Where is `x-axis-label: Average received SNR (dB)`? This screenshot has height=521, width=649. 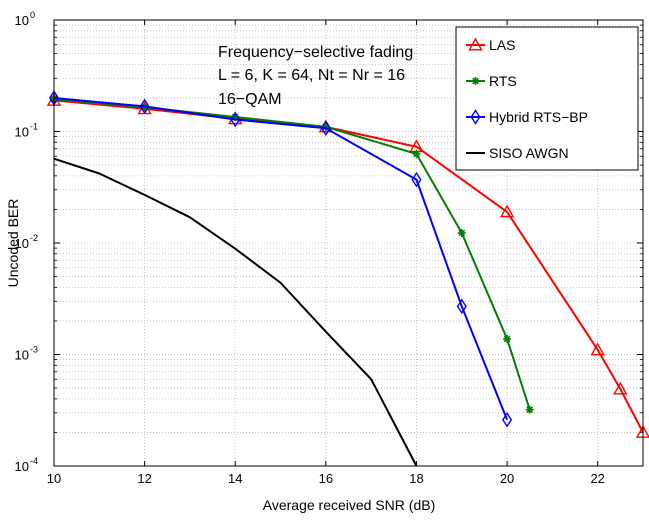 x-axis-label: Average received SNR (dB) is located at coordinates (349, 505).